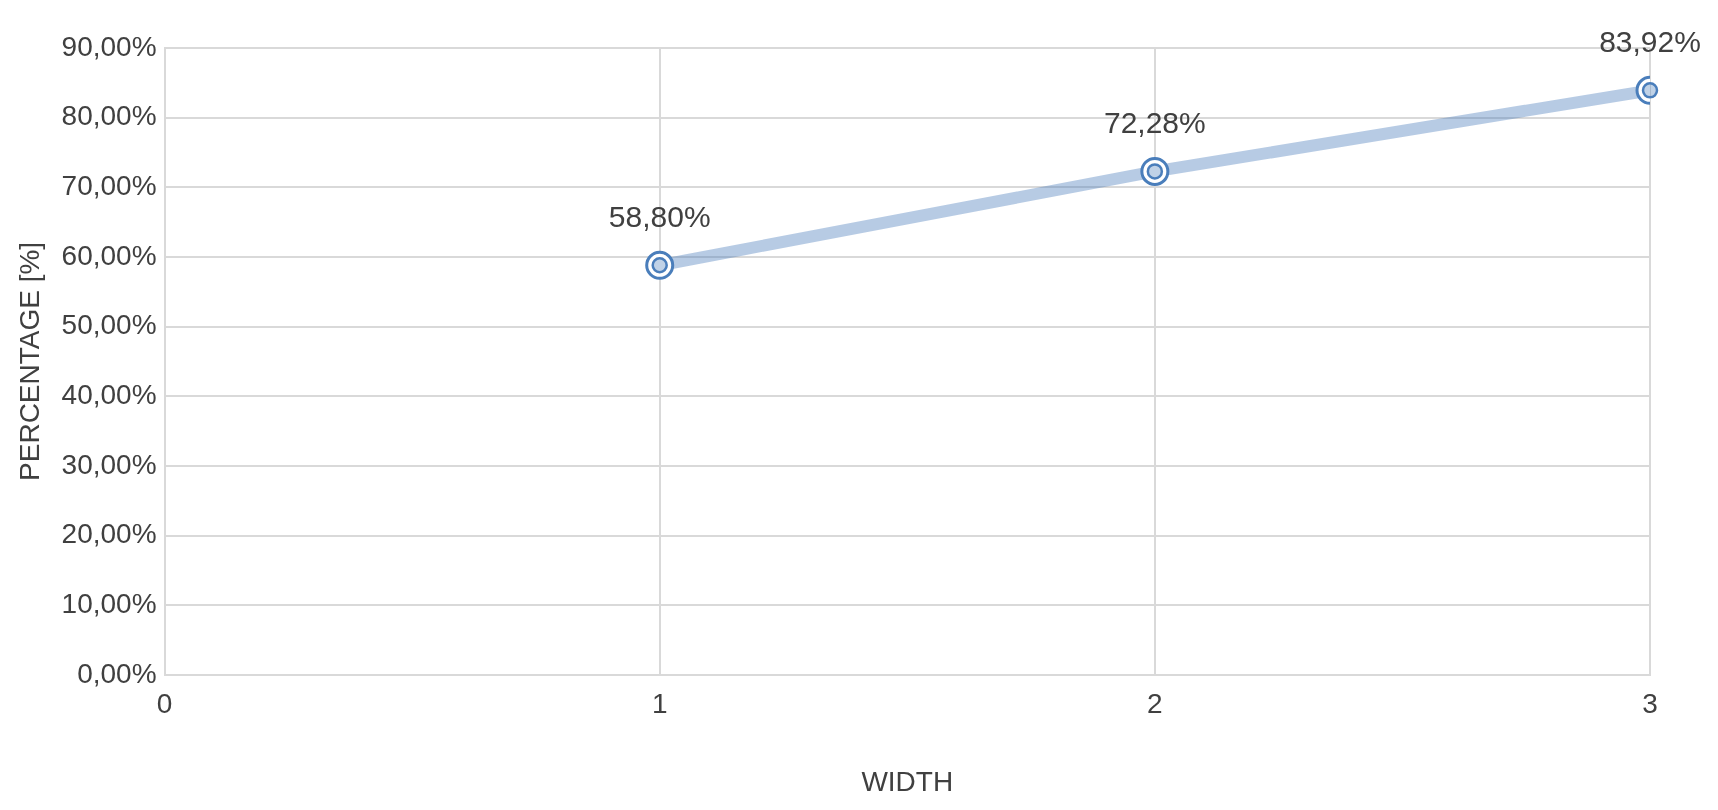  Describe the element at coordinates (659, 216) in the screenshot. I see `data-label: 58,80%` at that location.